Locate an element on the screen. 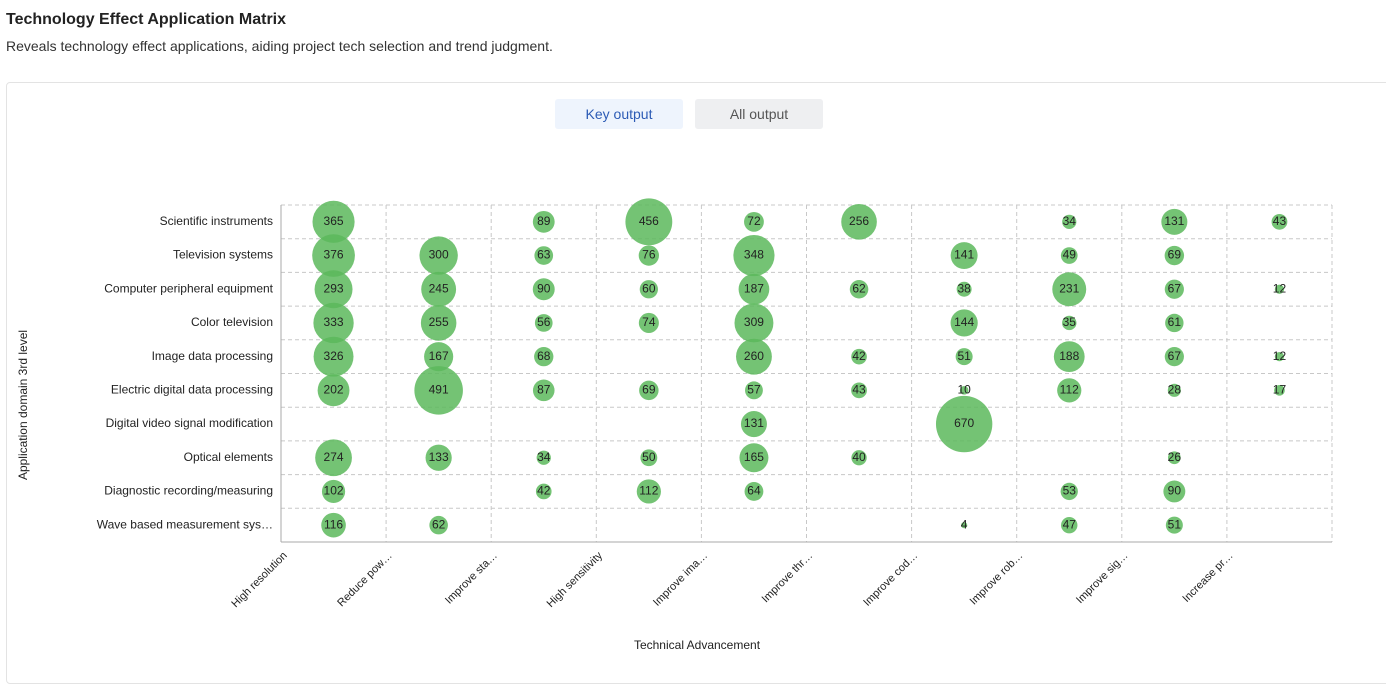 The image size is (1386, 684). bubble-label: 87 is located at coordinates (544, 390).